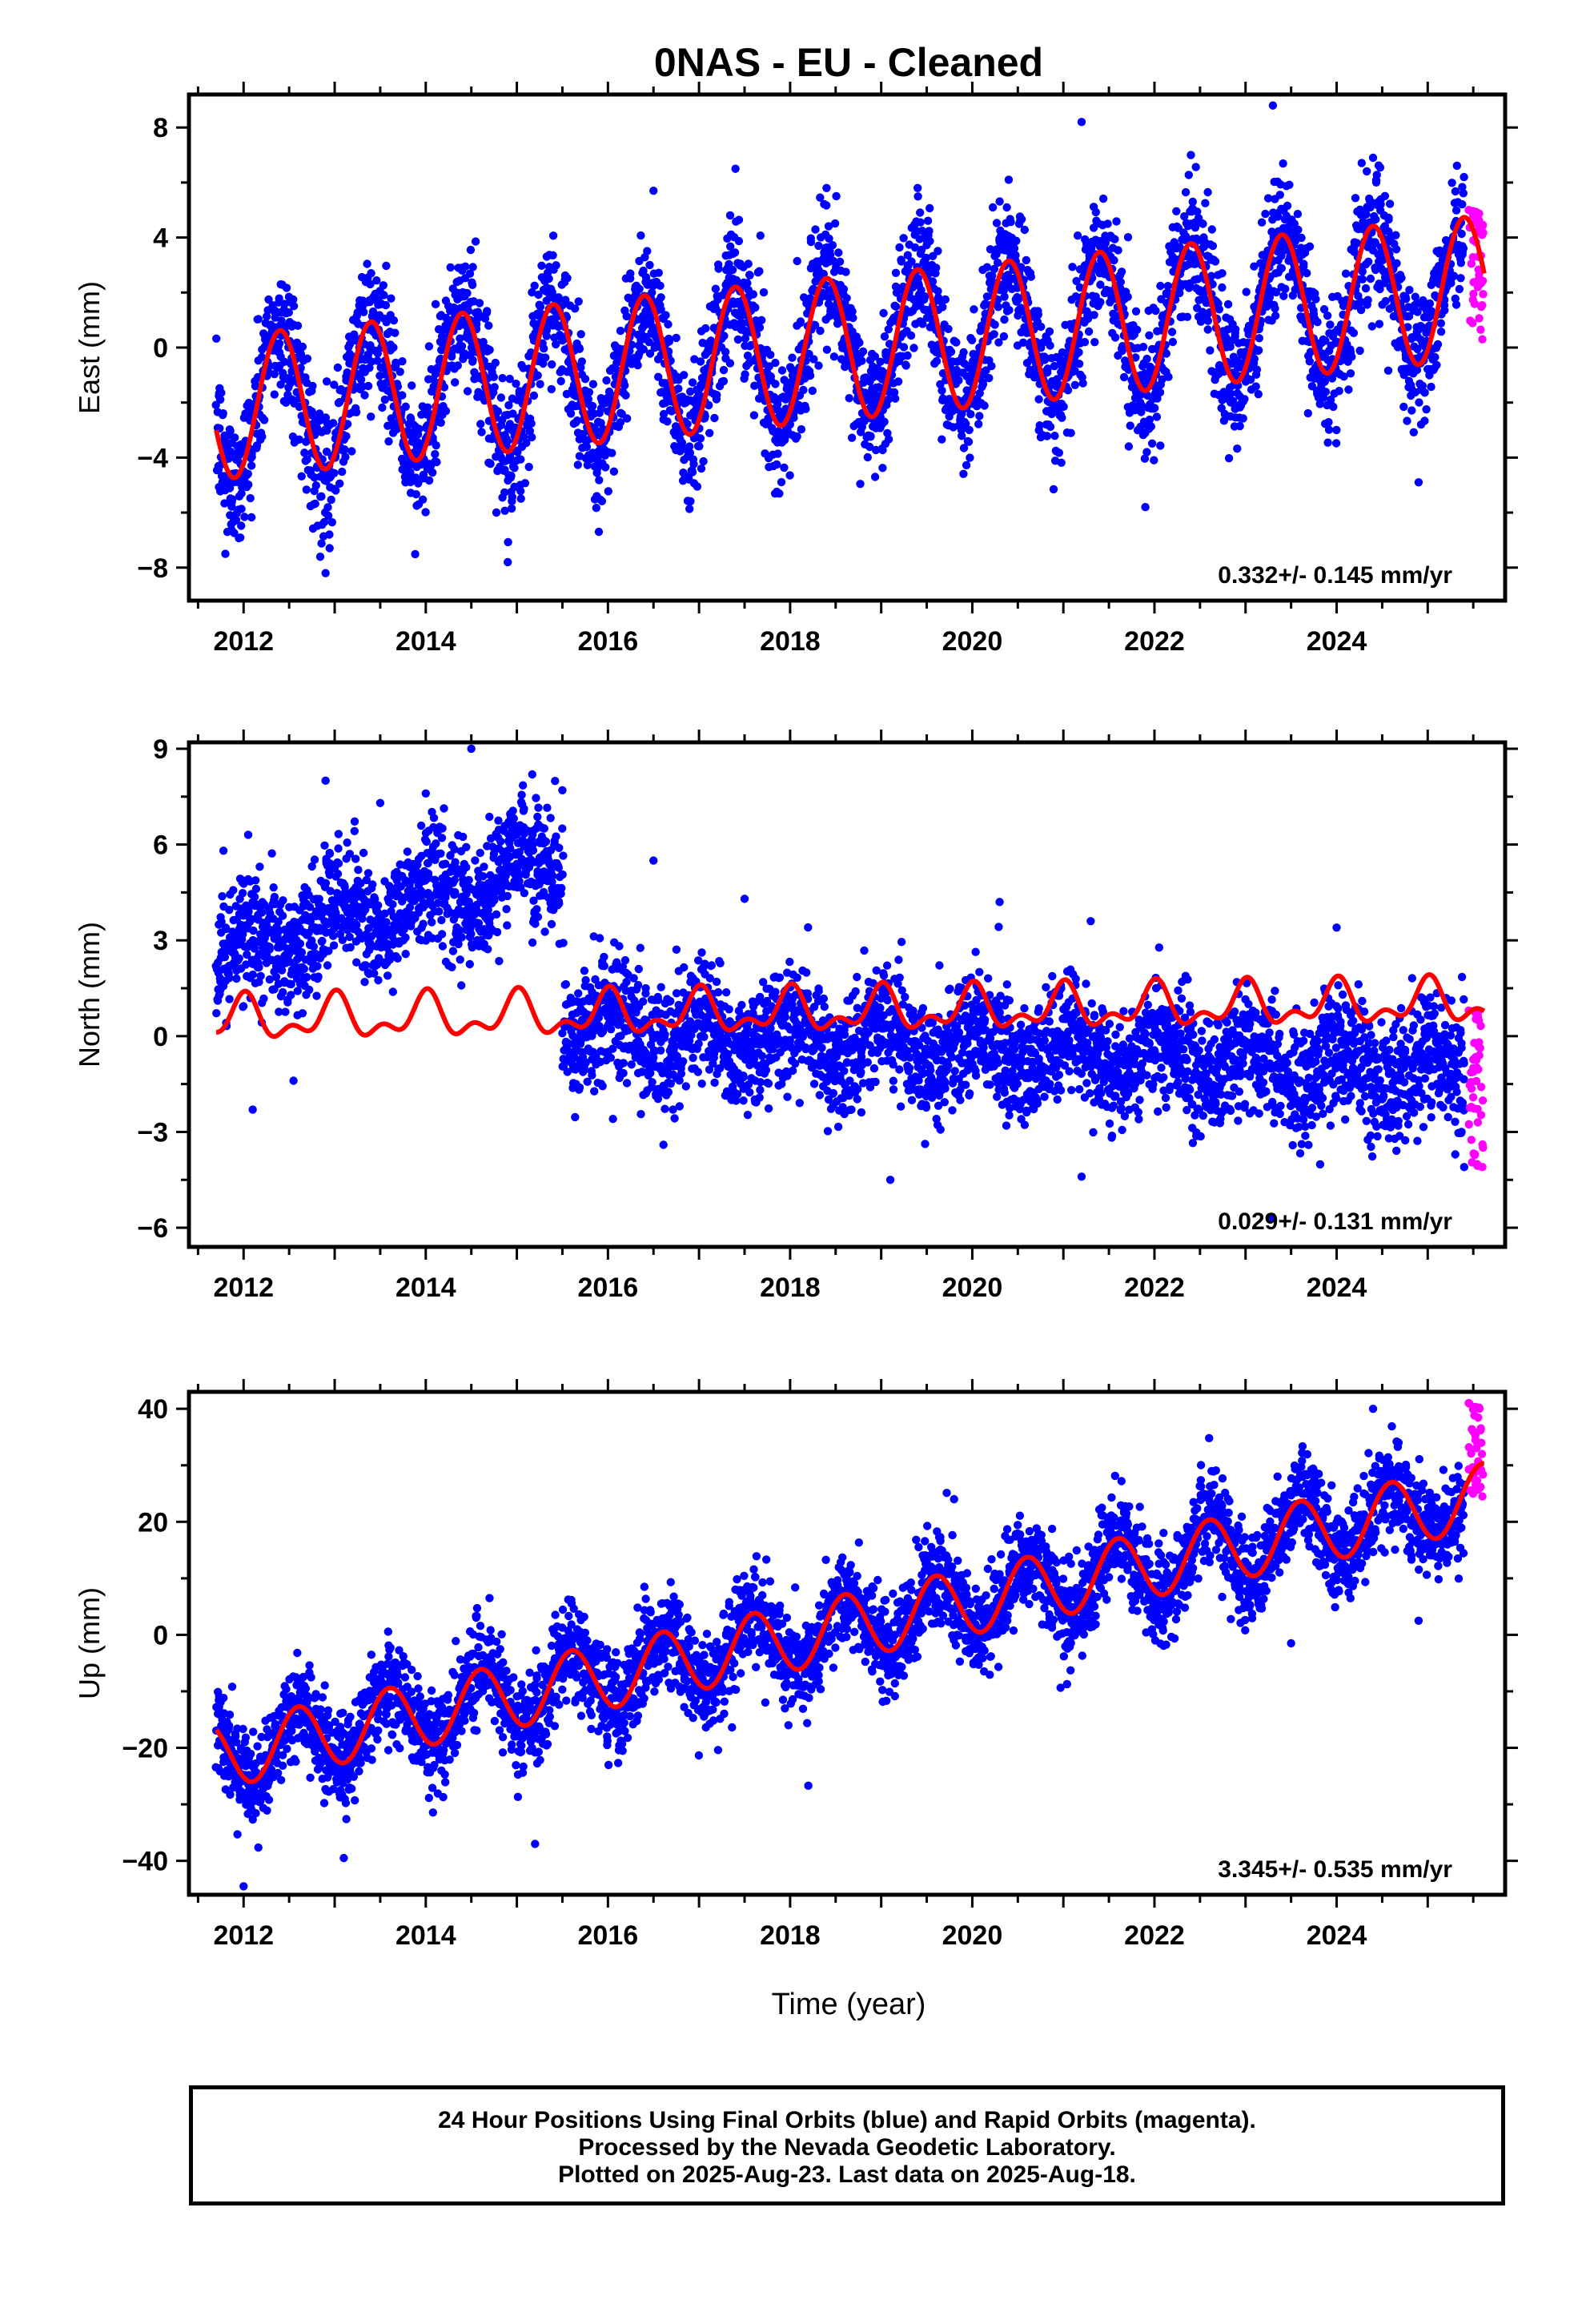 The image size is (1582, 2324). I want to click on x-tick-label: 2020, so click(973, 641).